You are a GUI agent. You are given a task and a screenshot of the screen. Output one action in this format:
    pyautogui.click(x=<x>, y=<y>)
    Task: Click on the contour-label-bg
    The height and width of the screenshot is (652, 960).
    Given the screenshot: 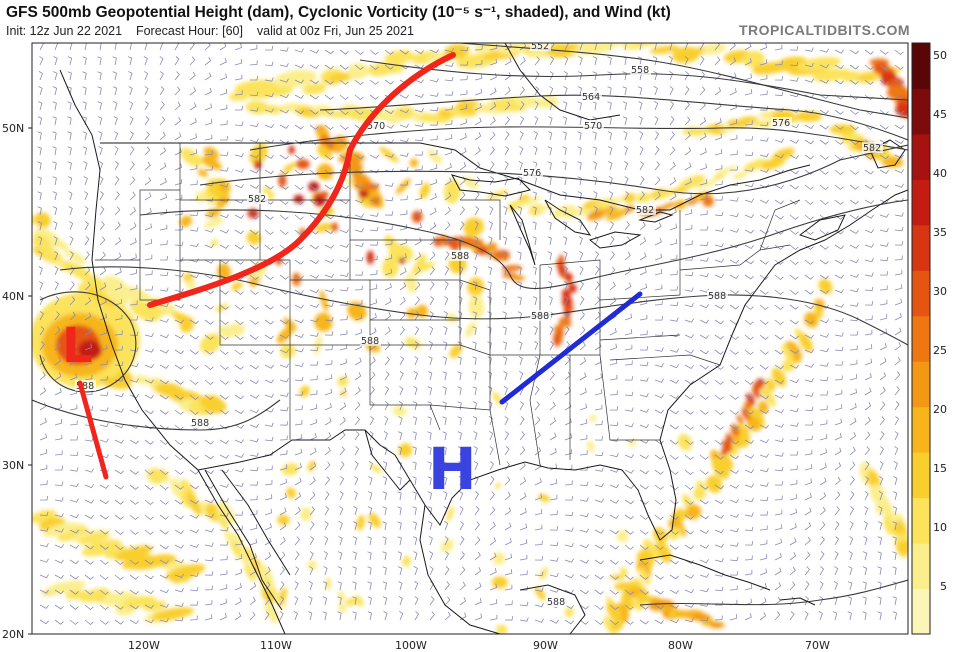 What is the action you would take?
    pyautogui.click(x=532, y=172)
    